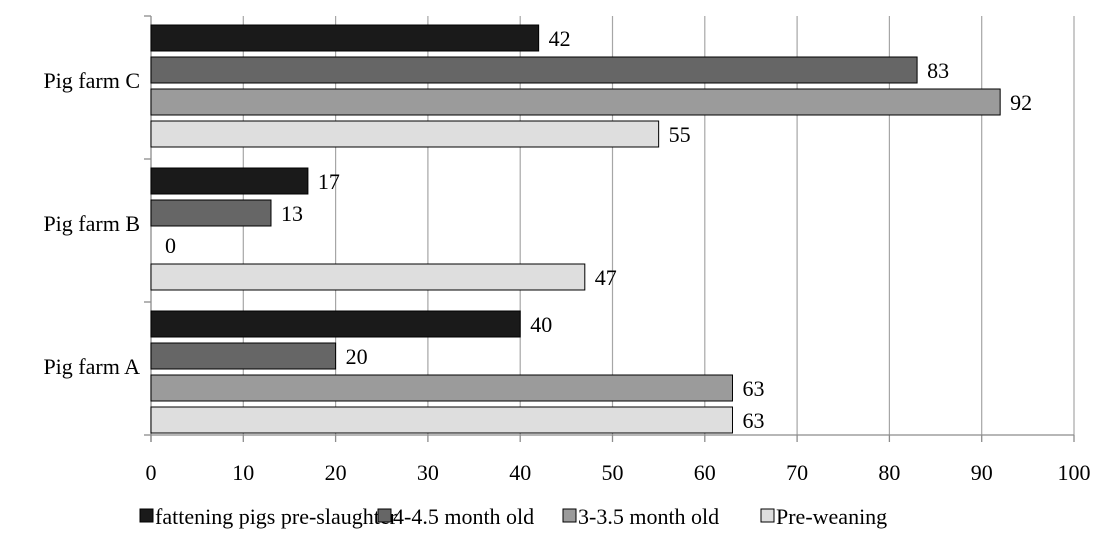  What do you see at coordinates (797, 472) in the screenshot?
I see `x-tick-label-70: 70` at bounding box center [797, 472].